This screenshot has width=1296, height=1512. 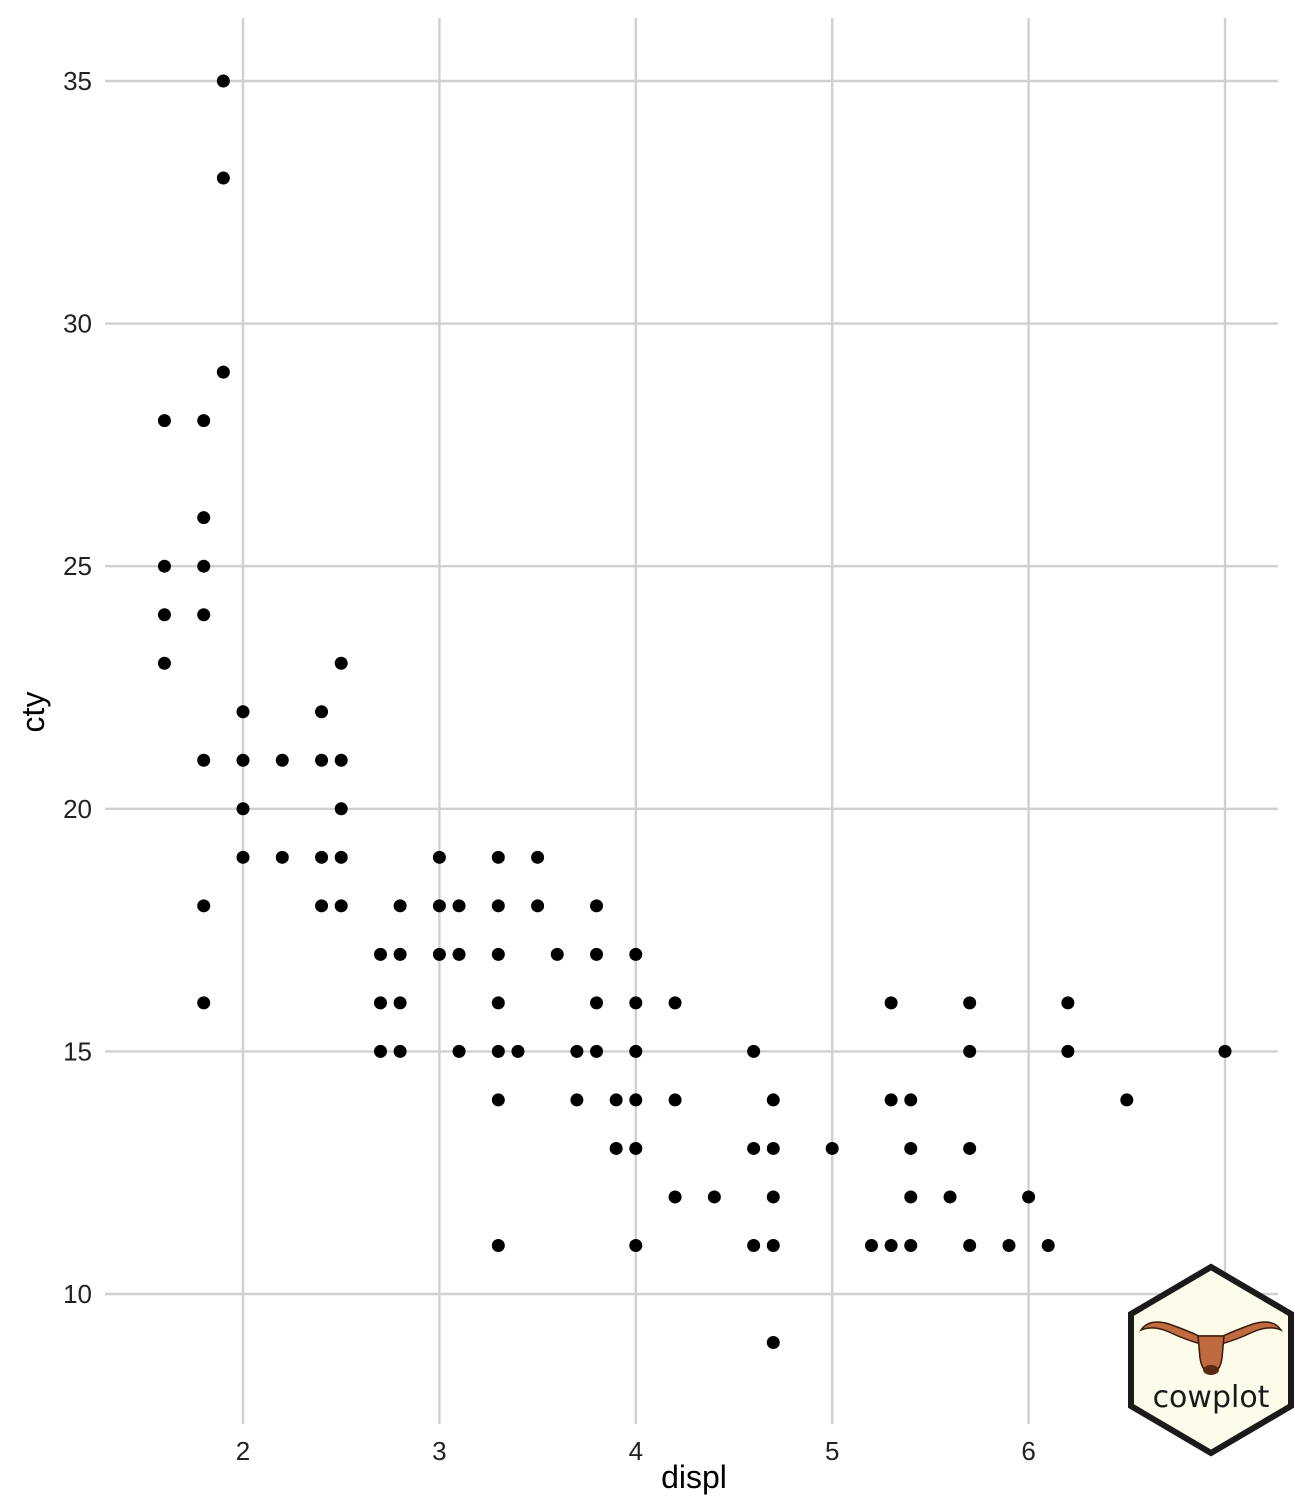 I want to click on x-tick-label: 2, so click(x=243, y=1451).